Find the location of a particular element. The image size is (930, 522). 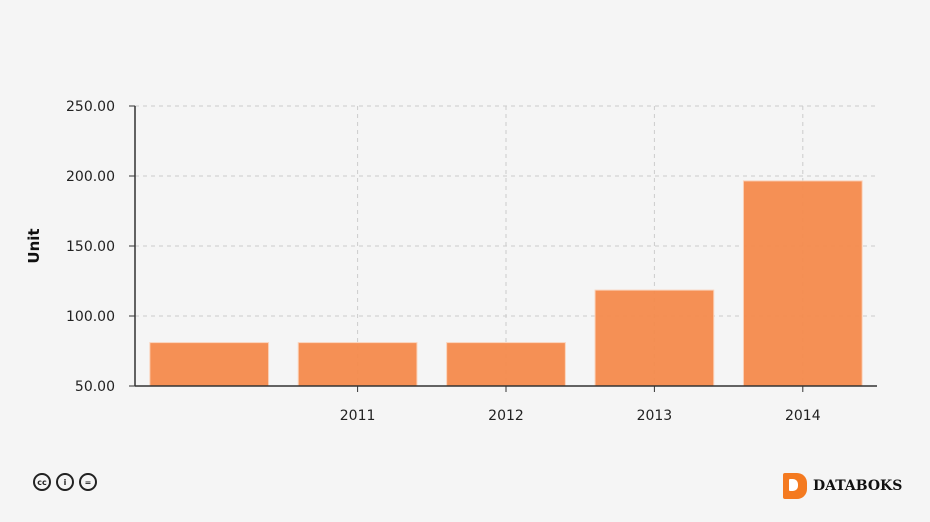

x-tick-label: 2013 is located at coordinates (655, 416).